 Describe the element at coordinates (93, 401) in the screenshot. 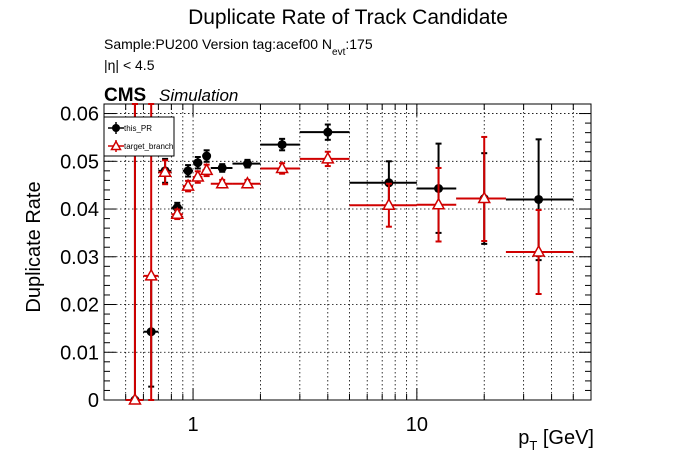

I see `y-tick-label: 0` at that location.